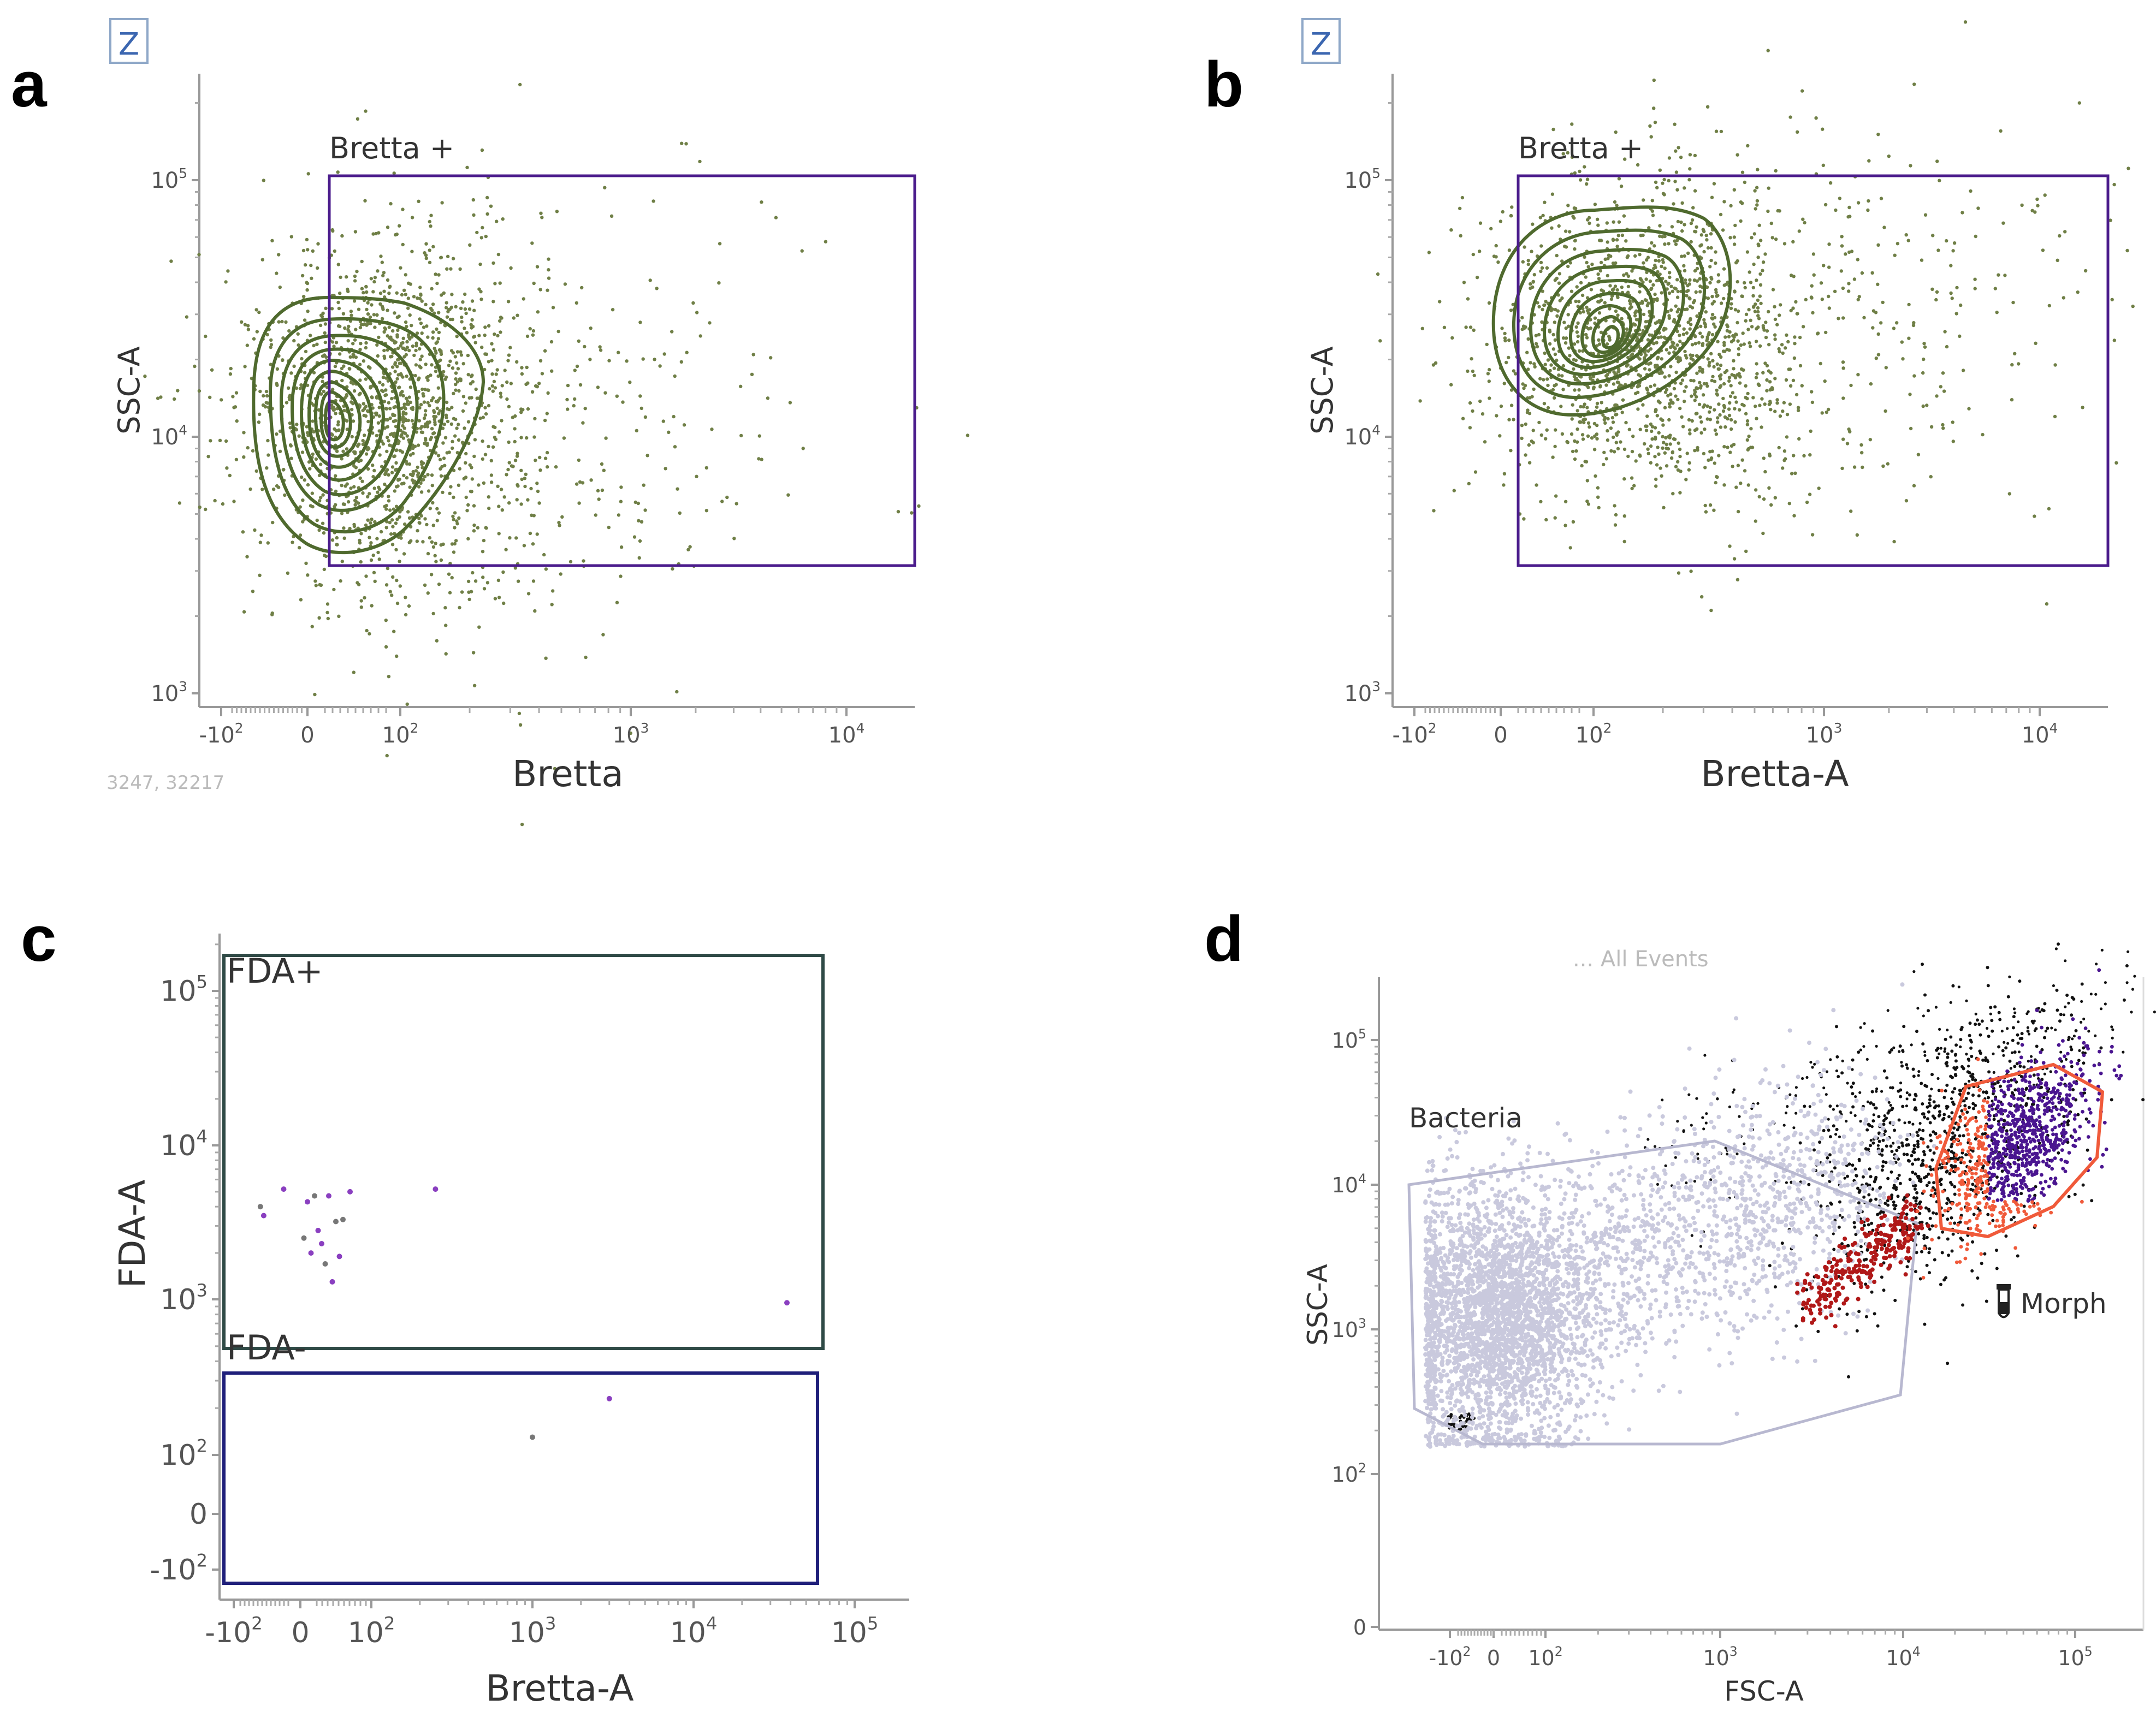  What do you see at coordinates (1321, 41) in the screenshot?
I see `zoom-button-b` at bounding box center [1321, 41].